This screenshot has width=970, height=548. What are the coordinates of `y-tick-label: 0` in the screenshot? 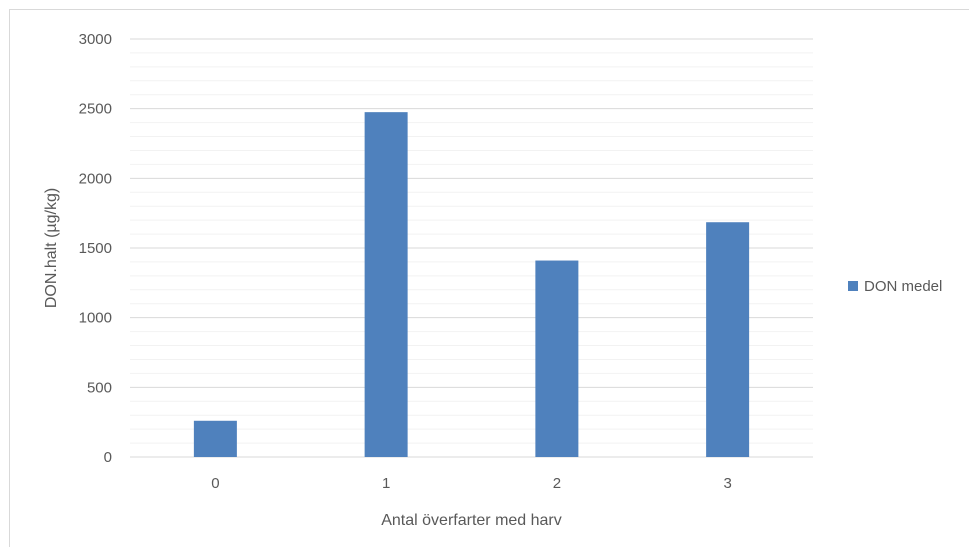 It's located at (108, 457).